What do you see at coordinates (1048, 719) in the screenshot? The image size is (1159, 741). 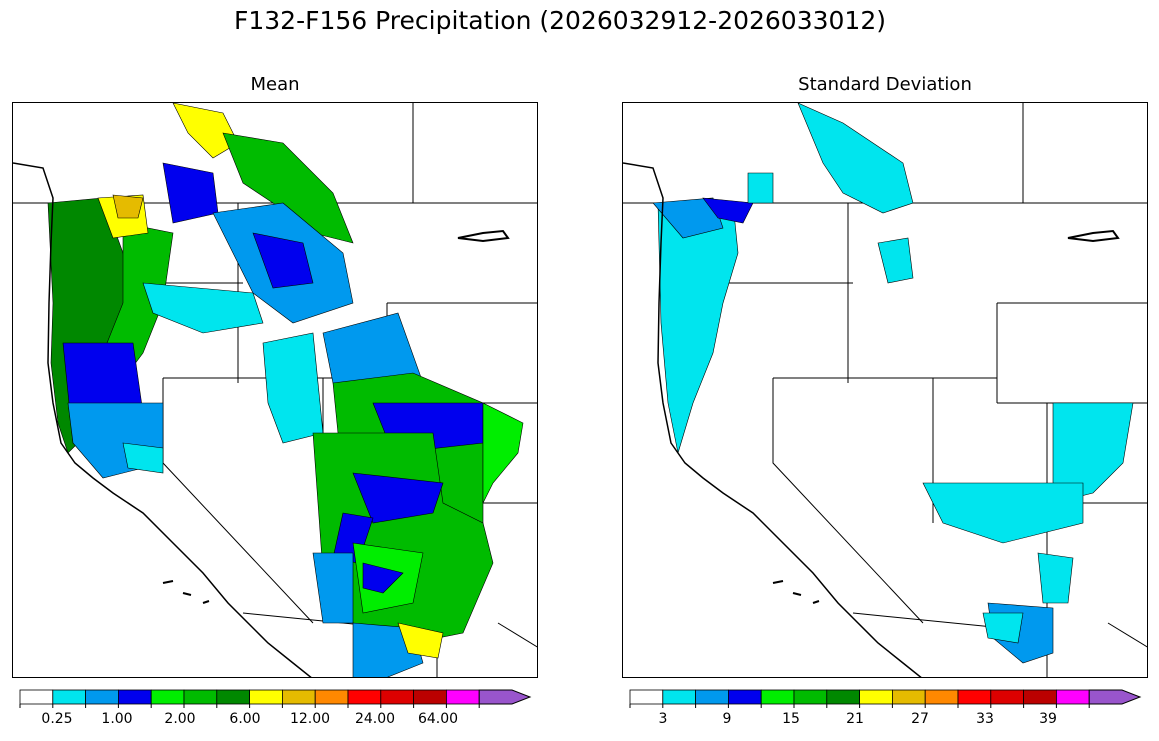 I see `stddev-colorbar-tick: 39` at bounding box center [1048, 719].